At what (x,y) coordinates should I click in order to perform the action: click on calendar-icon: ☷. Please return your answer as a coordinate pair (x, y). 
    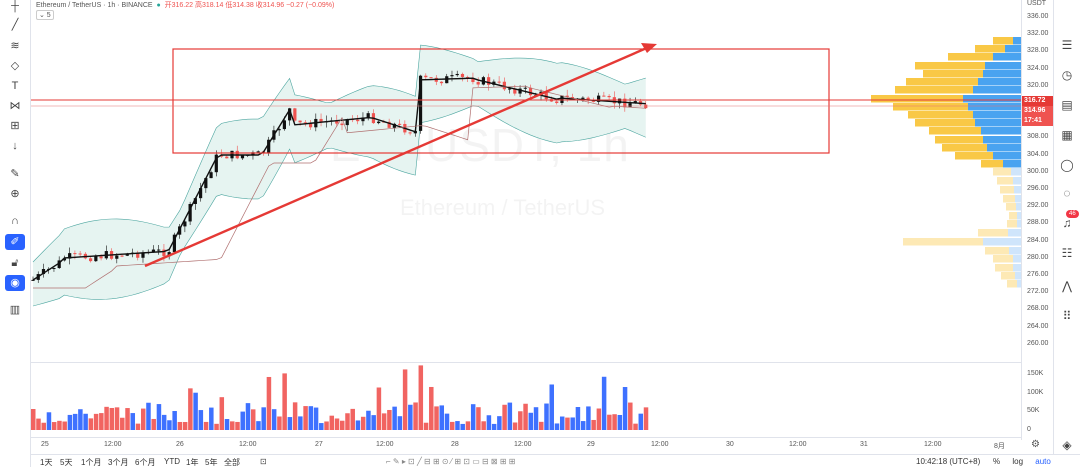
    Looking at the image, I should click on (1067, 253).